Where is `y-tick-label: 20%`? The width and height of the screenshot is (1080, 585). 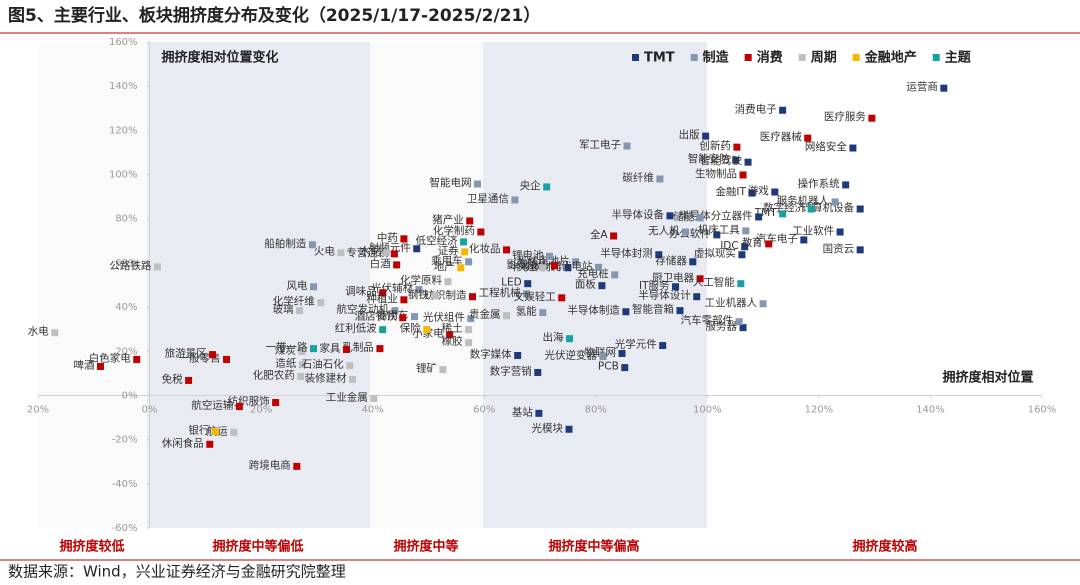
y-tick-label: 20% is located at coordinates (126, 351).